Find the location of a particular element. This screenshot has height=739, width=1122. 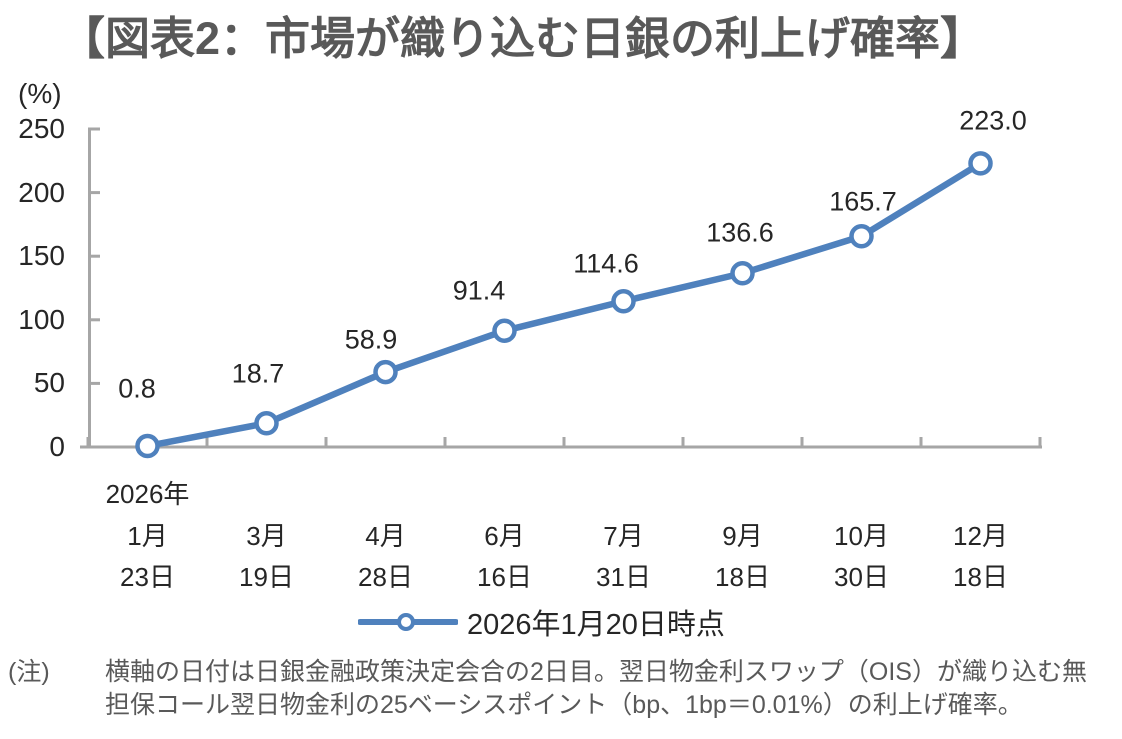

x-axis-month-label: 10月 is located at coordinates (861, 536).